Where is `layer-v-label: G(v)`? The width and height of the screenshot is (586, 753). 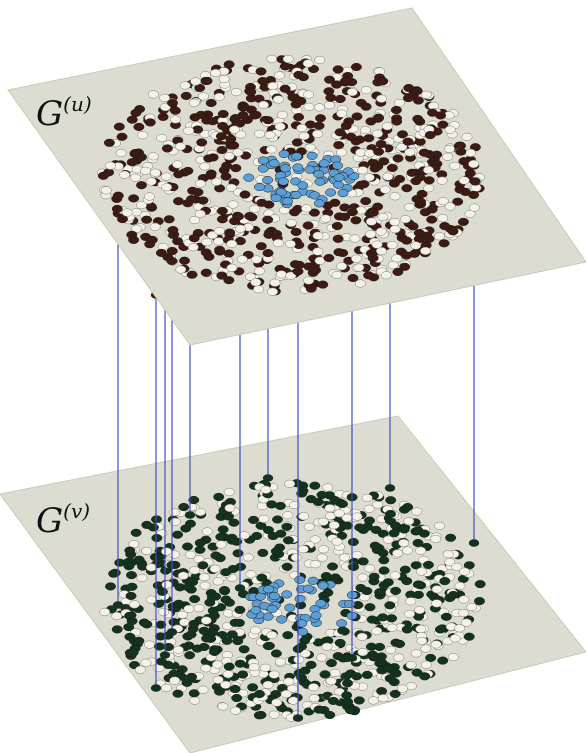 layer-v-label: G(v) is located at coordinates (63, 520).